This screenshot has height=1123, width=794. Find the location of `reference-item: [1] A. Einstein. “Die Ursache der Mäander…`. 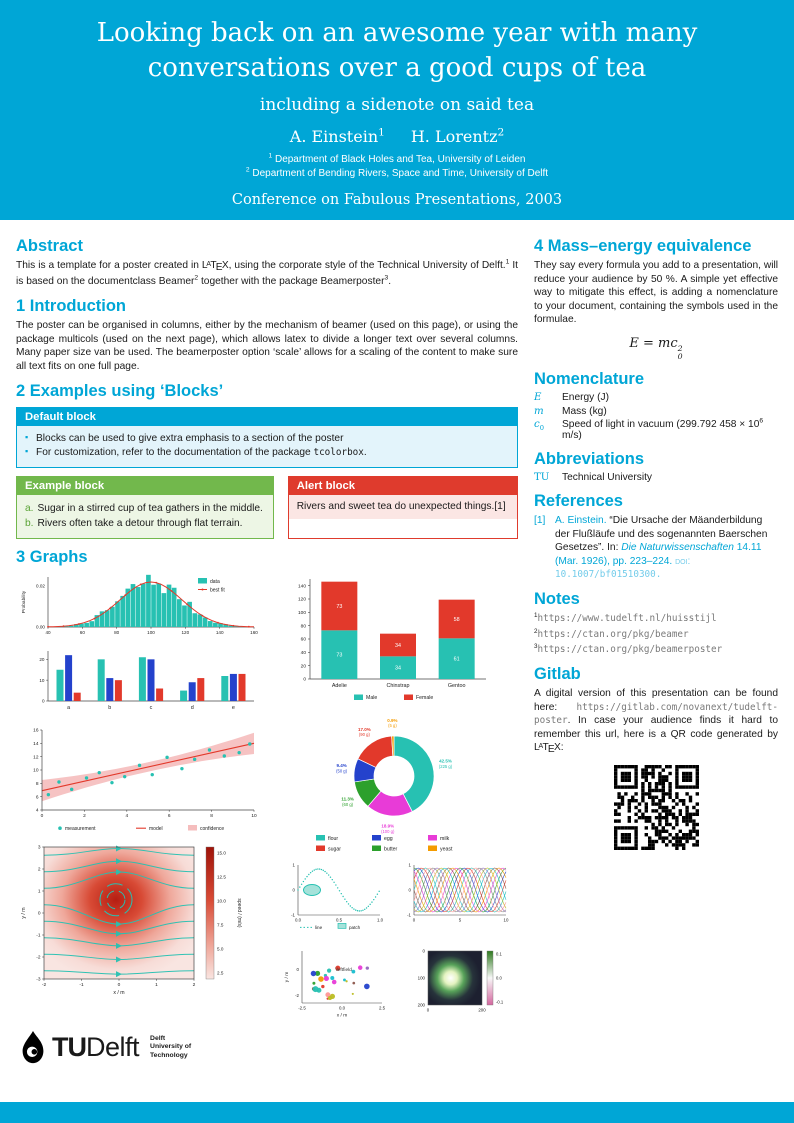

reference-item: [1] A. Einstein. “Die Ursache der Mäander… is located at coordinates (656, 547).